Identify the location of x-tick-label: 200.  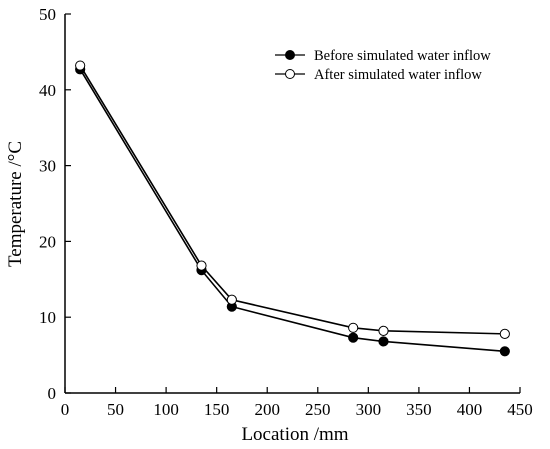
(267, 409).